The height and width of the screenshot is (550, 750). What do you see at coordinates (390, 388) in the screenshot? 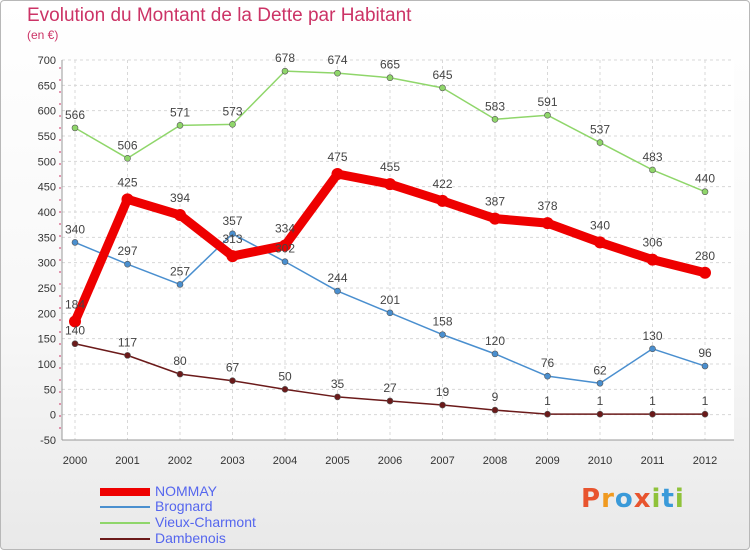
I see `data-label-dambenois: 27` at bounding box center [390, 388].